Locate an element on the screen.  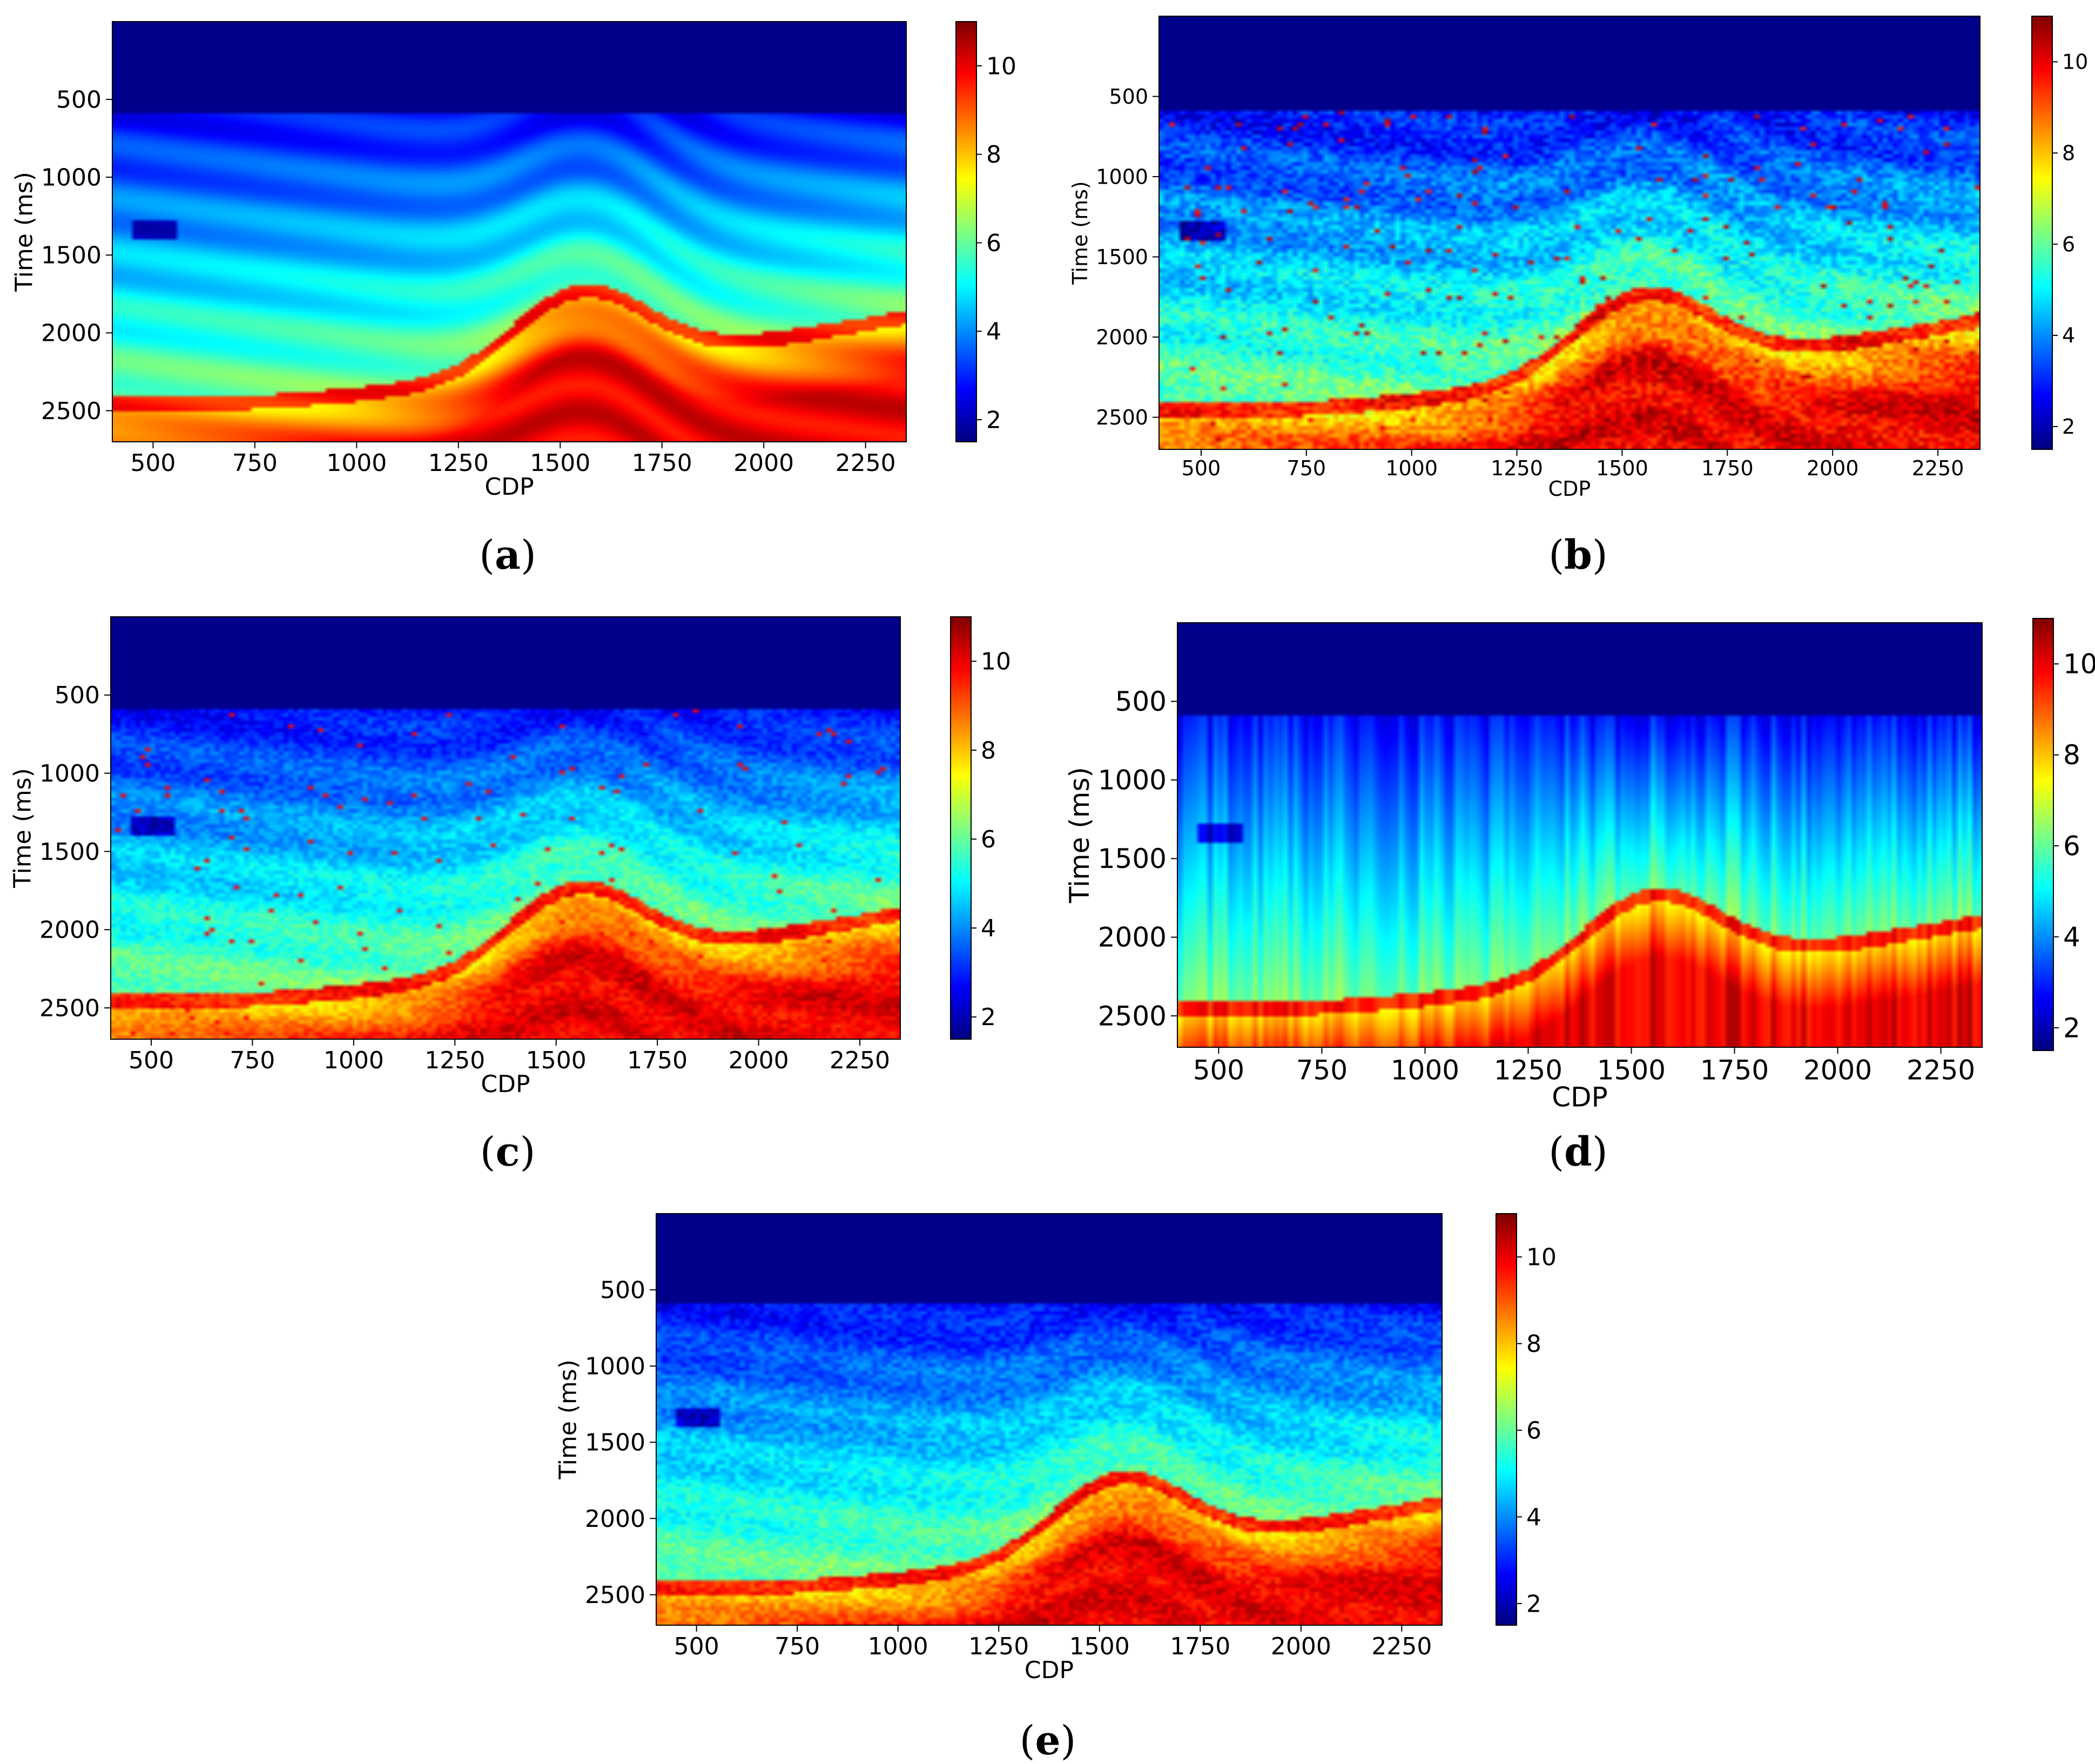
colorbar-e is located at coordinates (1507, 1419).